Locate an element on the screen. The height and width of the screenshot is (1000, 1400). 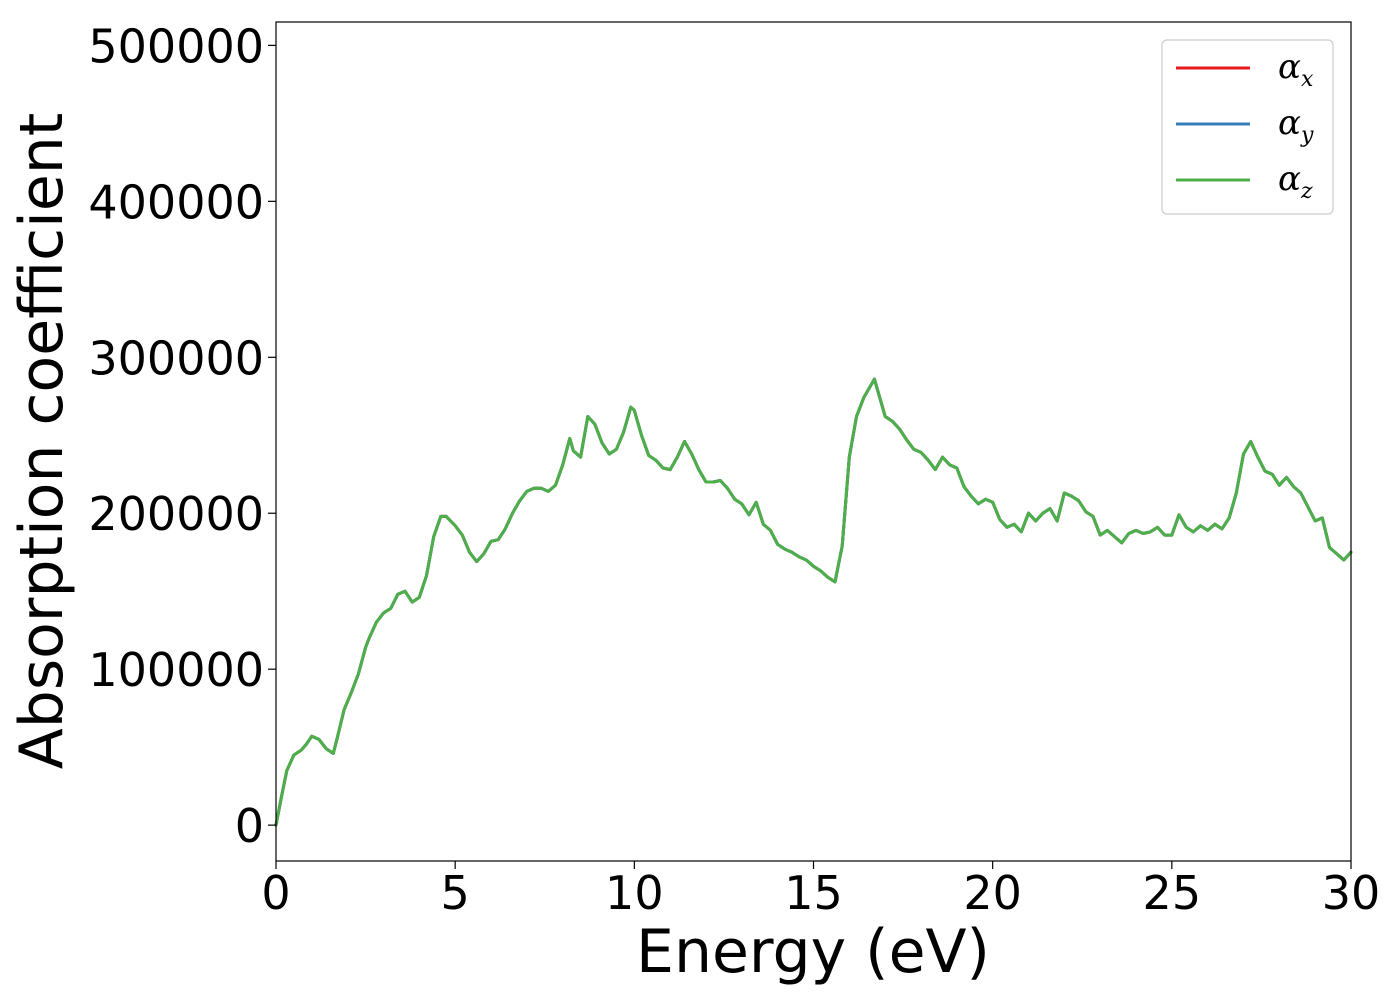
x-axis-ticks: 0 5 10 15 20 25 30 is located at coordinates (820, 890).